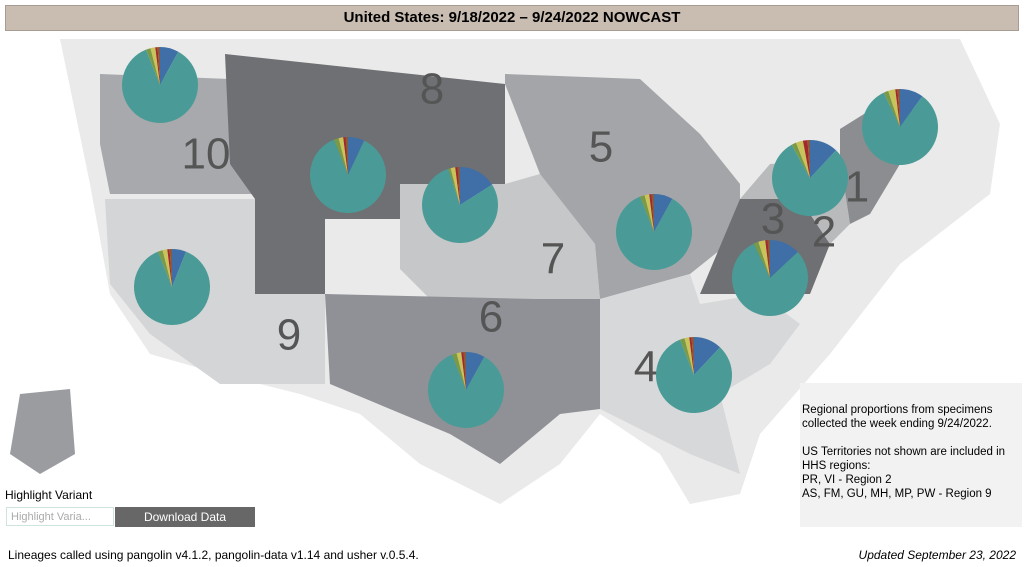 The image size is (1024, 567). Describe the element at coordinates (897, 494) in the screenshot. I see `note-line: AS, FM, GU, MH, MP, PW - Region 9` at that location.